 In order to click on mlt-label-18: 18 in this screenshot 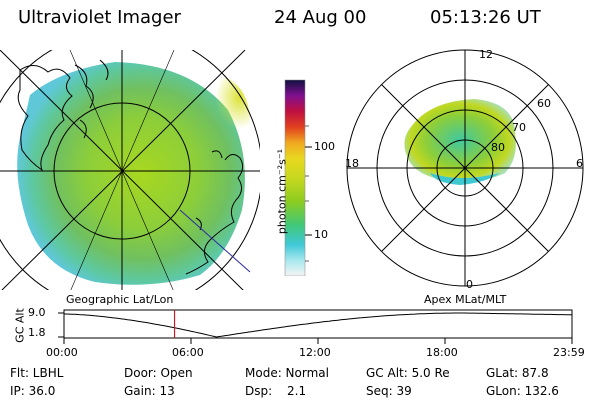, I will do `click(352, 163)`.